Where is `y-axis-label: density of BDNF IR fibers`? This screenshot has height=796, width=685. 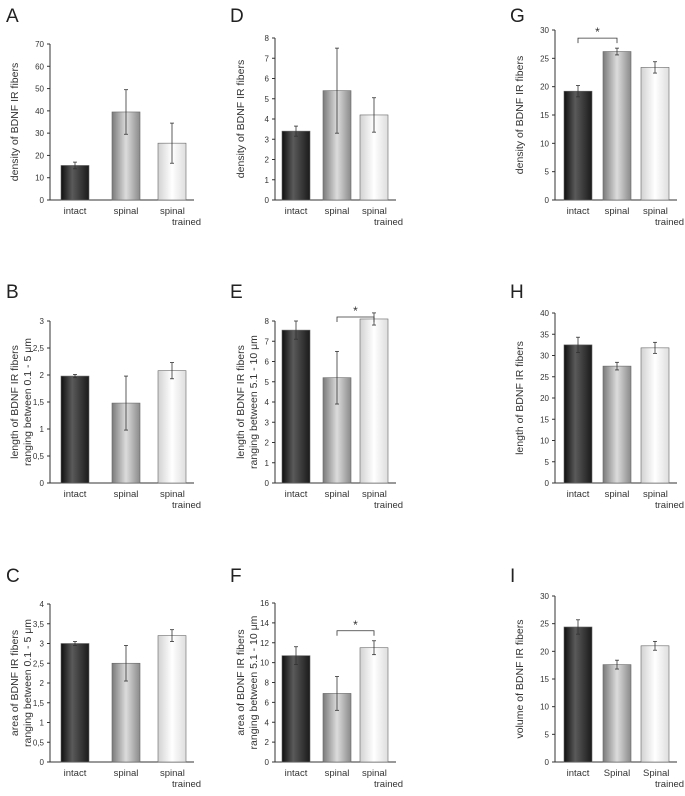
y-axis-label: density of BDNF IR fibers is located at coordinates (15, 122).